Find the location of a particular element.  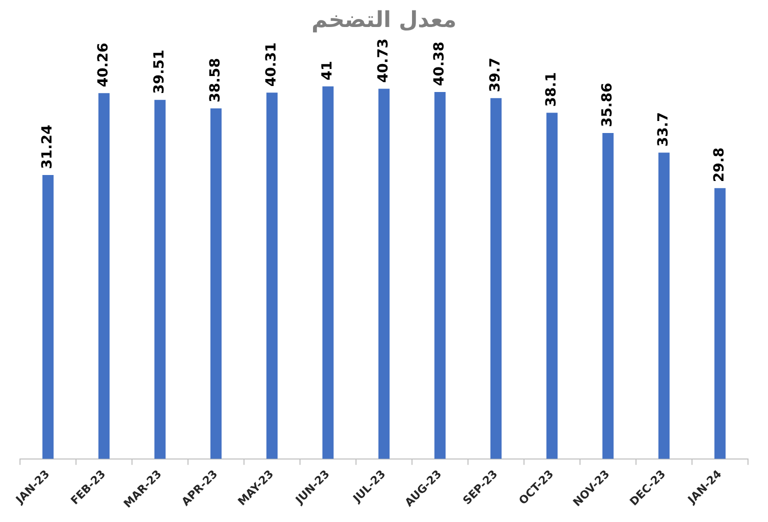

data-label: 38.58 is located at coordinates (216, 80).